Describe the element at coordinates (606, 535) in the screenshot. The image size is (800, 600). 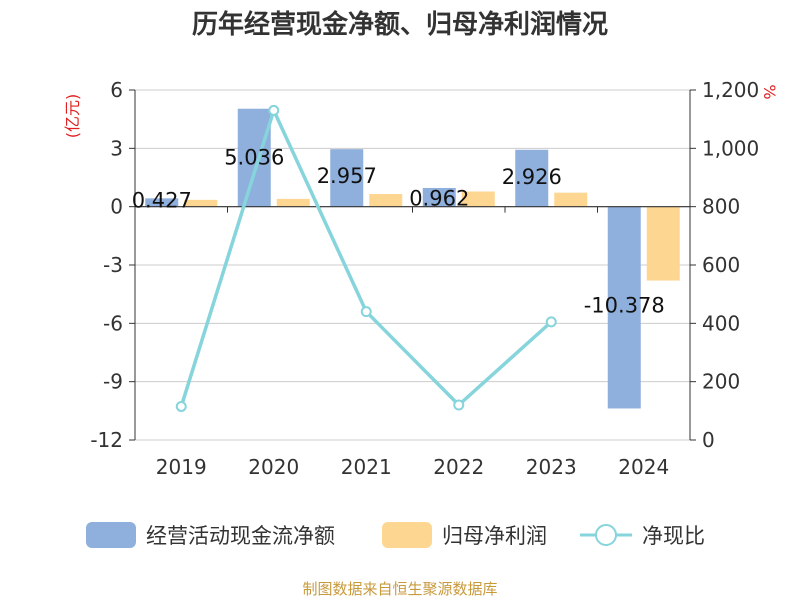
I see `legend-marker-ratio` at that location.